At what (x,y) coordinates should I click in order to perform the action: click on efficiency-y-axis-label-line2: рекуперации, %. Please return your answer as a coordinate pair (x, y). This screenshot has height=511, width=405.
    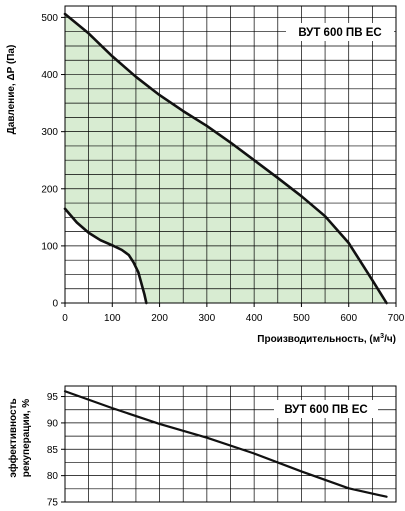
    Looking at the image, I should click on (26, 438).